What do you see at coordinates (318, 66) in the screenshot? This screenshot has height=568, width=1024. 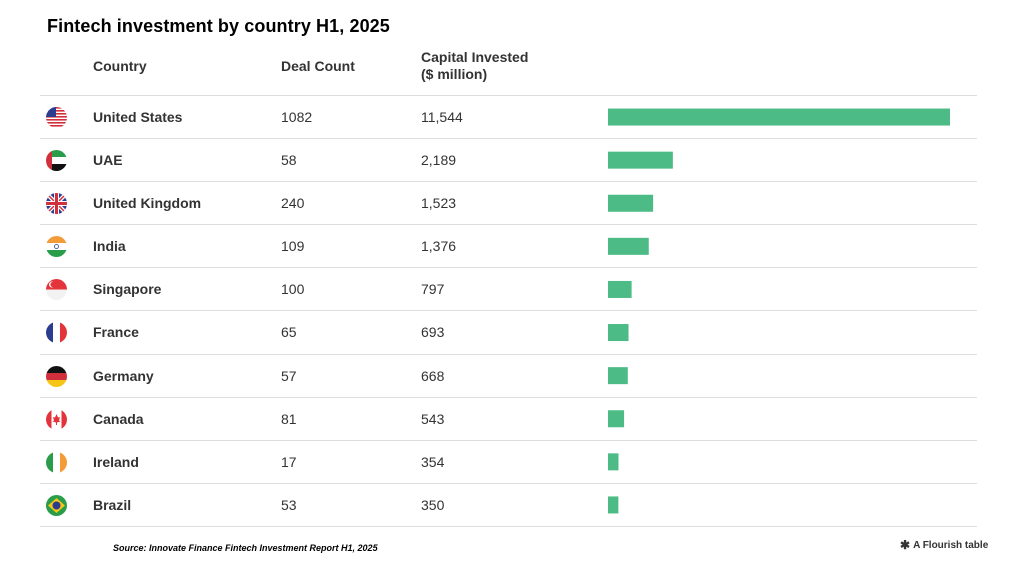 I see `column-header-deal-count: Deal Count` at bounding box center [318, 66].